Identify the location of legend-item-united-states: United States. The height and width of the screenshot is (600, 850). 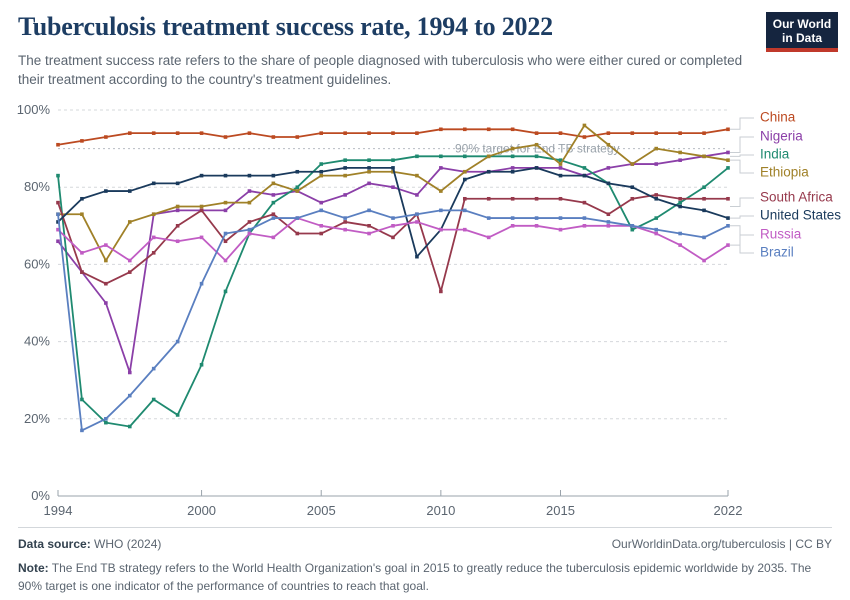
(800, 215).